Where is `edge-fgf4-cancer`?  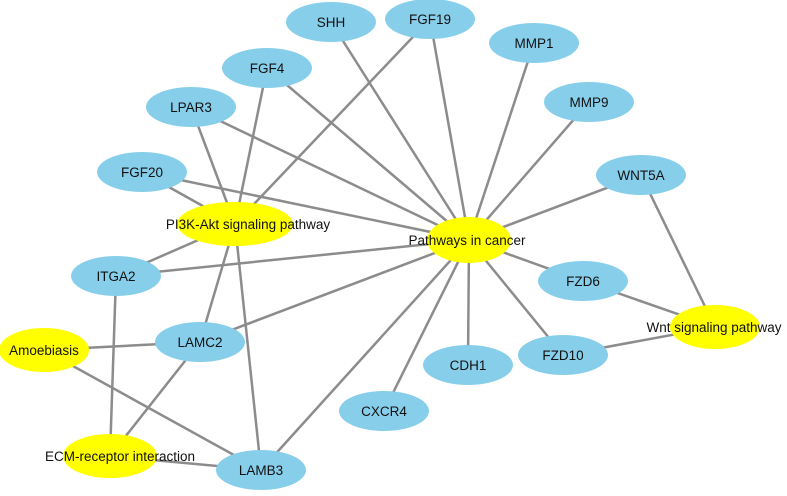 edge-fgf4-cancer is located at coordinates (368, 154).